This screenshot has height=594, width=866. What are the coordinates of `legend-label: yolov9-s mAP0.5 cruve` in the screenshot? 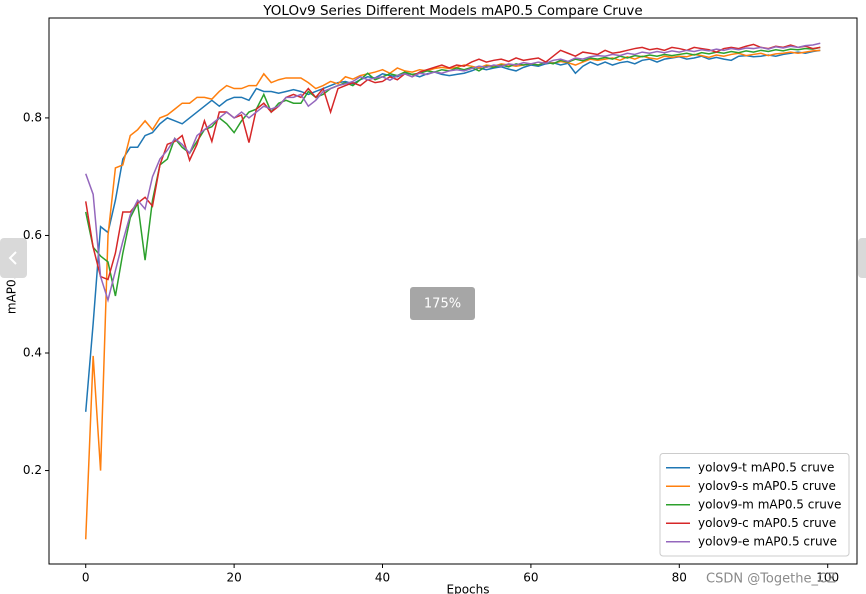 It's located at (767, 486).